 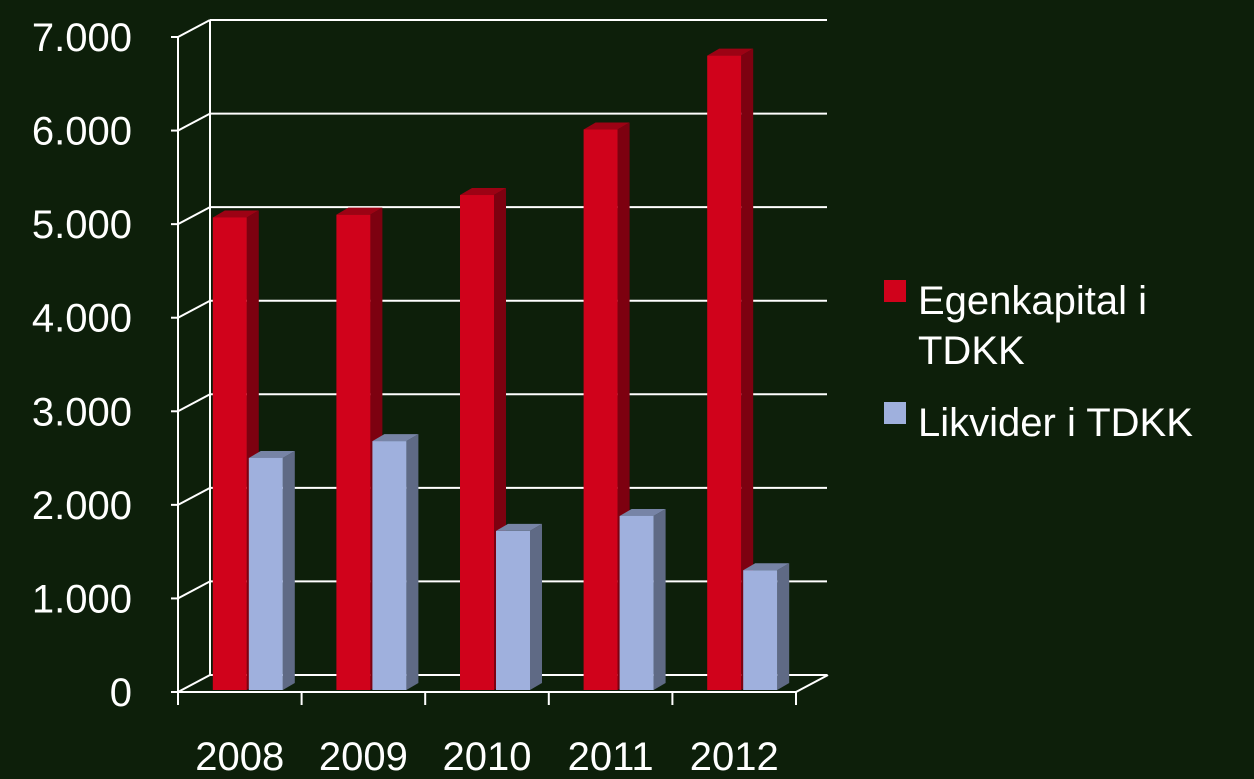 What do you see at coordinates (121, 693) in the screenshot?
I see `y-tick-label: 0` at bounding box center [121, 693].